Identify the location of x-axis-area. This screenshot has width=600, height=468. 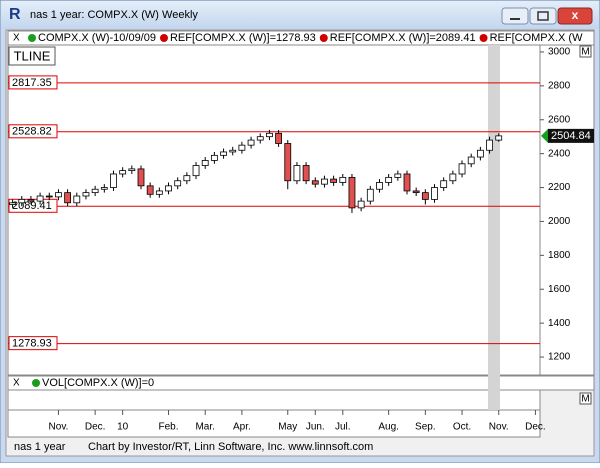
(274, 423).